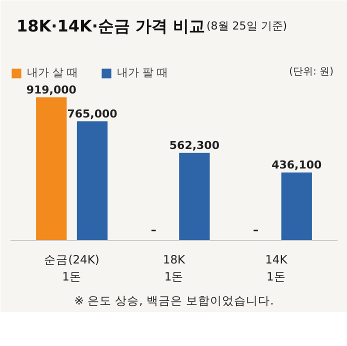 The width and height of the screenshot is (347, 346). What do you see at coordinates (142, 72) in the screenshot?
I see `legend-label: 내가 팔 때` at bounding box center [142, 72].